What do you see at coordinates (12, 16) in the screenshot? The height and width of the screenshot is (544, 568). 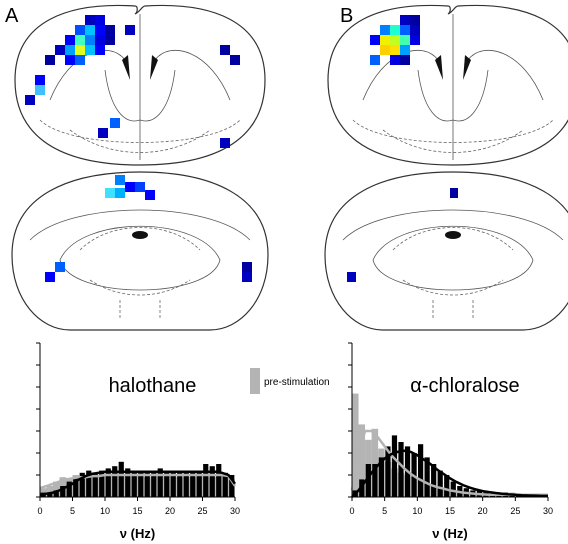 I see `panel-label: A` at bounding box center [12, 16].